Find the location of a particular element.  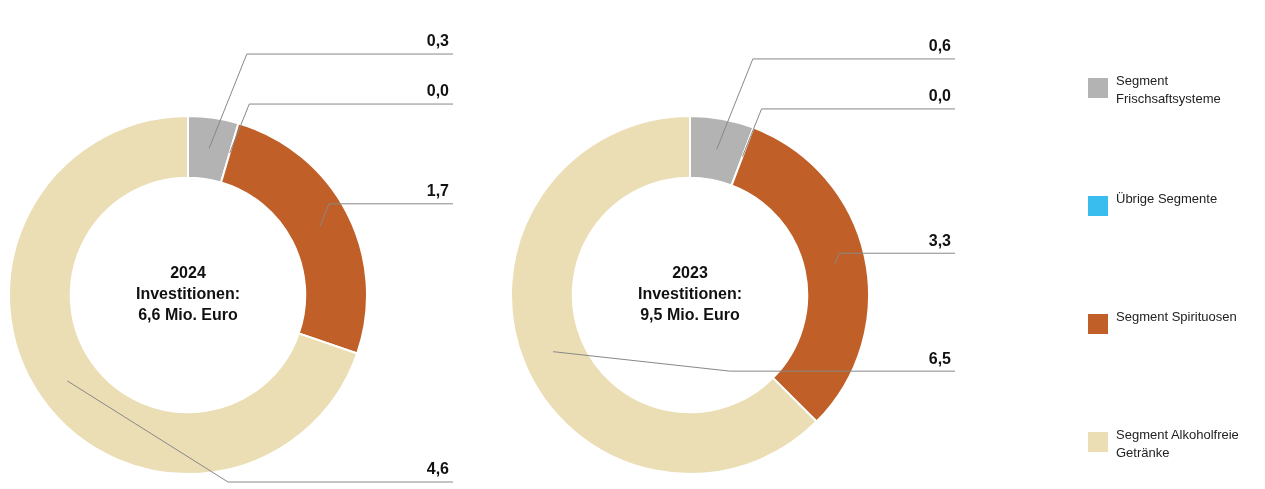

text: Investitionen: 6,6 Mio. Euro is located at coordinates (188, 304).